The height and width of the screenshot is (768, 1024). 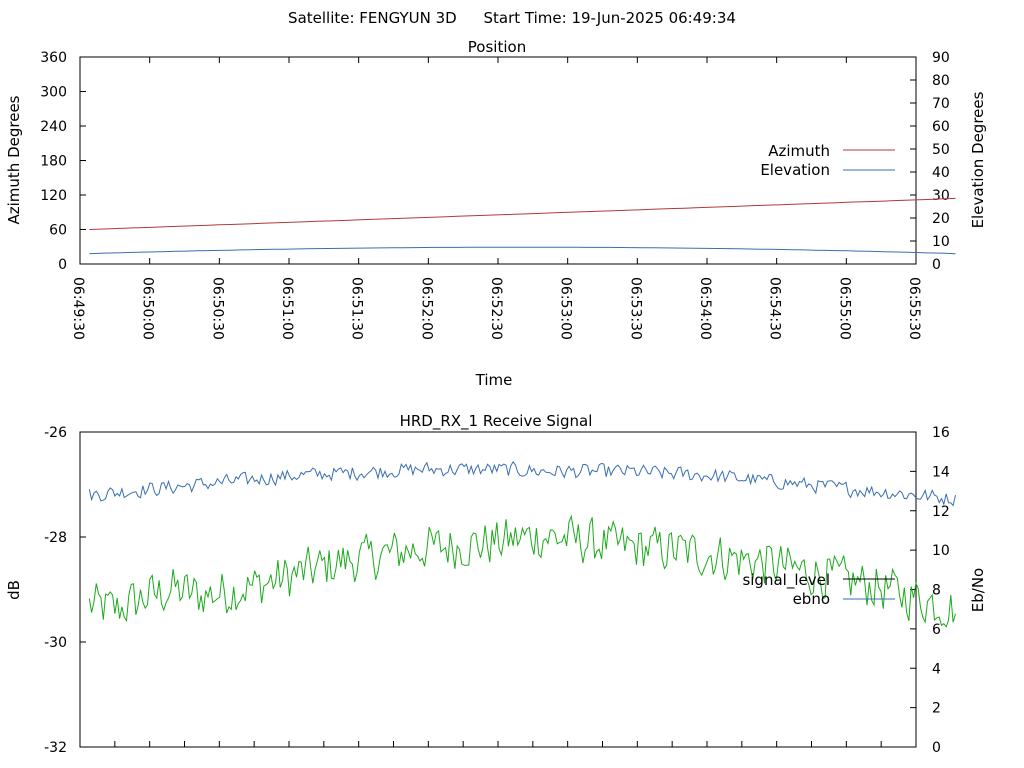 What do you see at coordinates (65, 590) in the screenshot?
I see `db-axis: -32 -30 -28 -26` at bounding box center [65, 590].